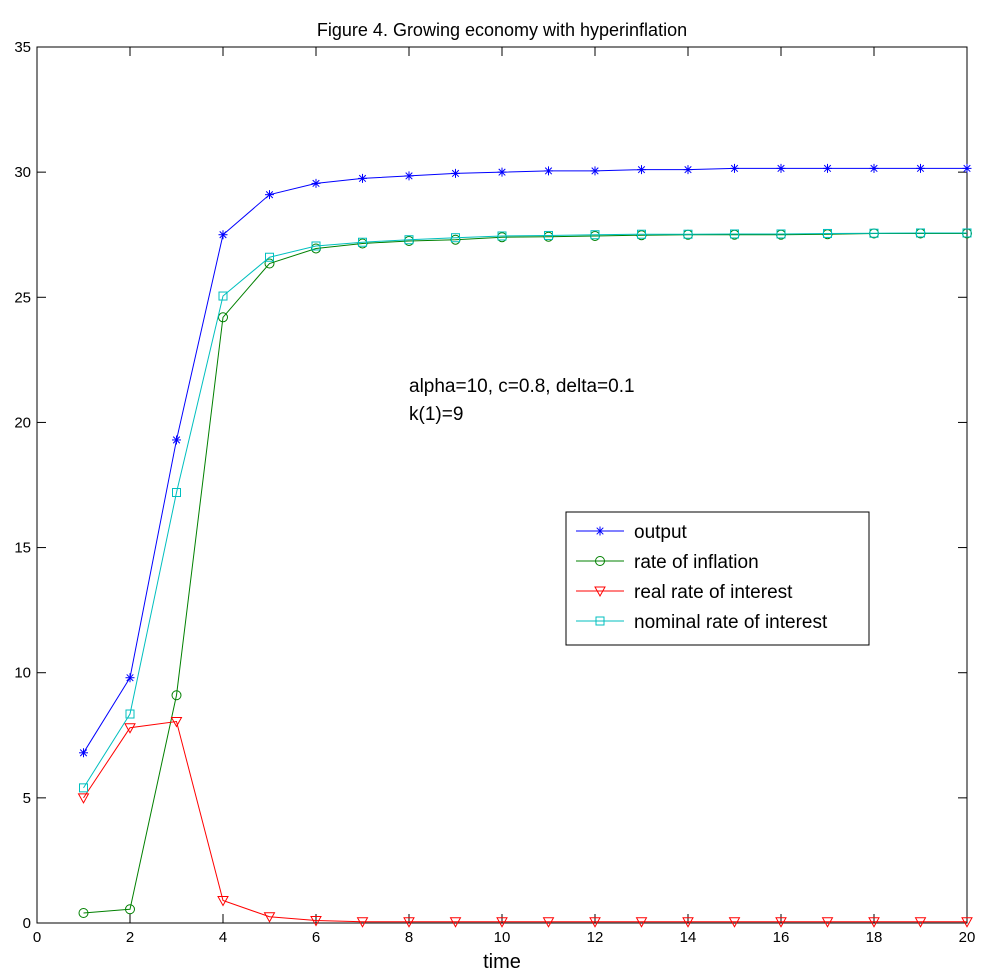 This screenshot has height=976, width=981. I want to click on x-tick-label: 14, so click(688, 937).